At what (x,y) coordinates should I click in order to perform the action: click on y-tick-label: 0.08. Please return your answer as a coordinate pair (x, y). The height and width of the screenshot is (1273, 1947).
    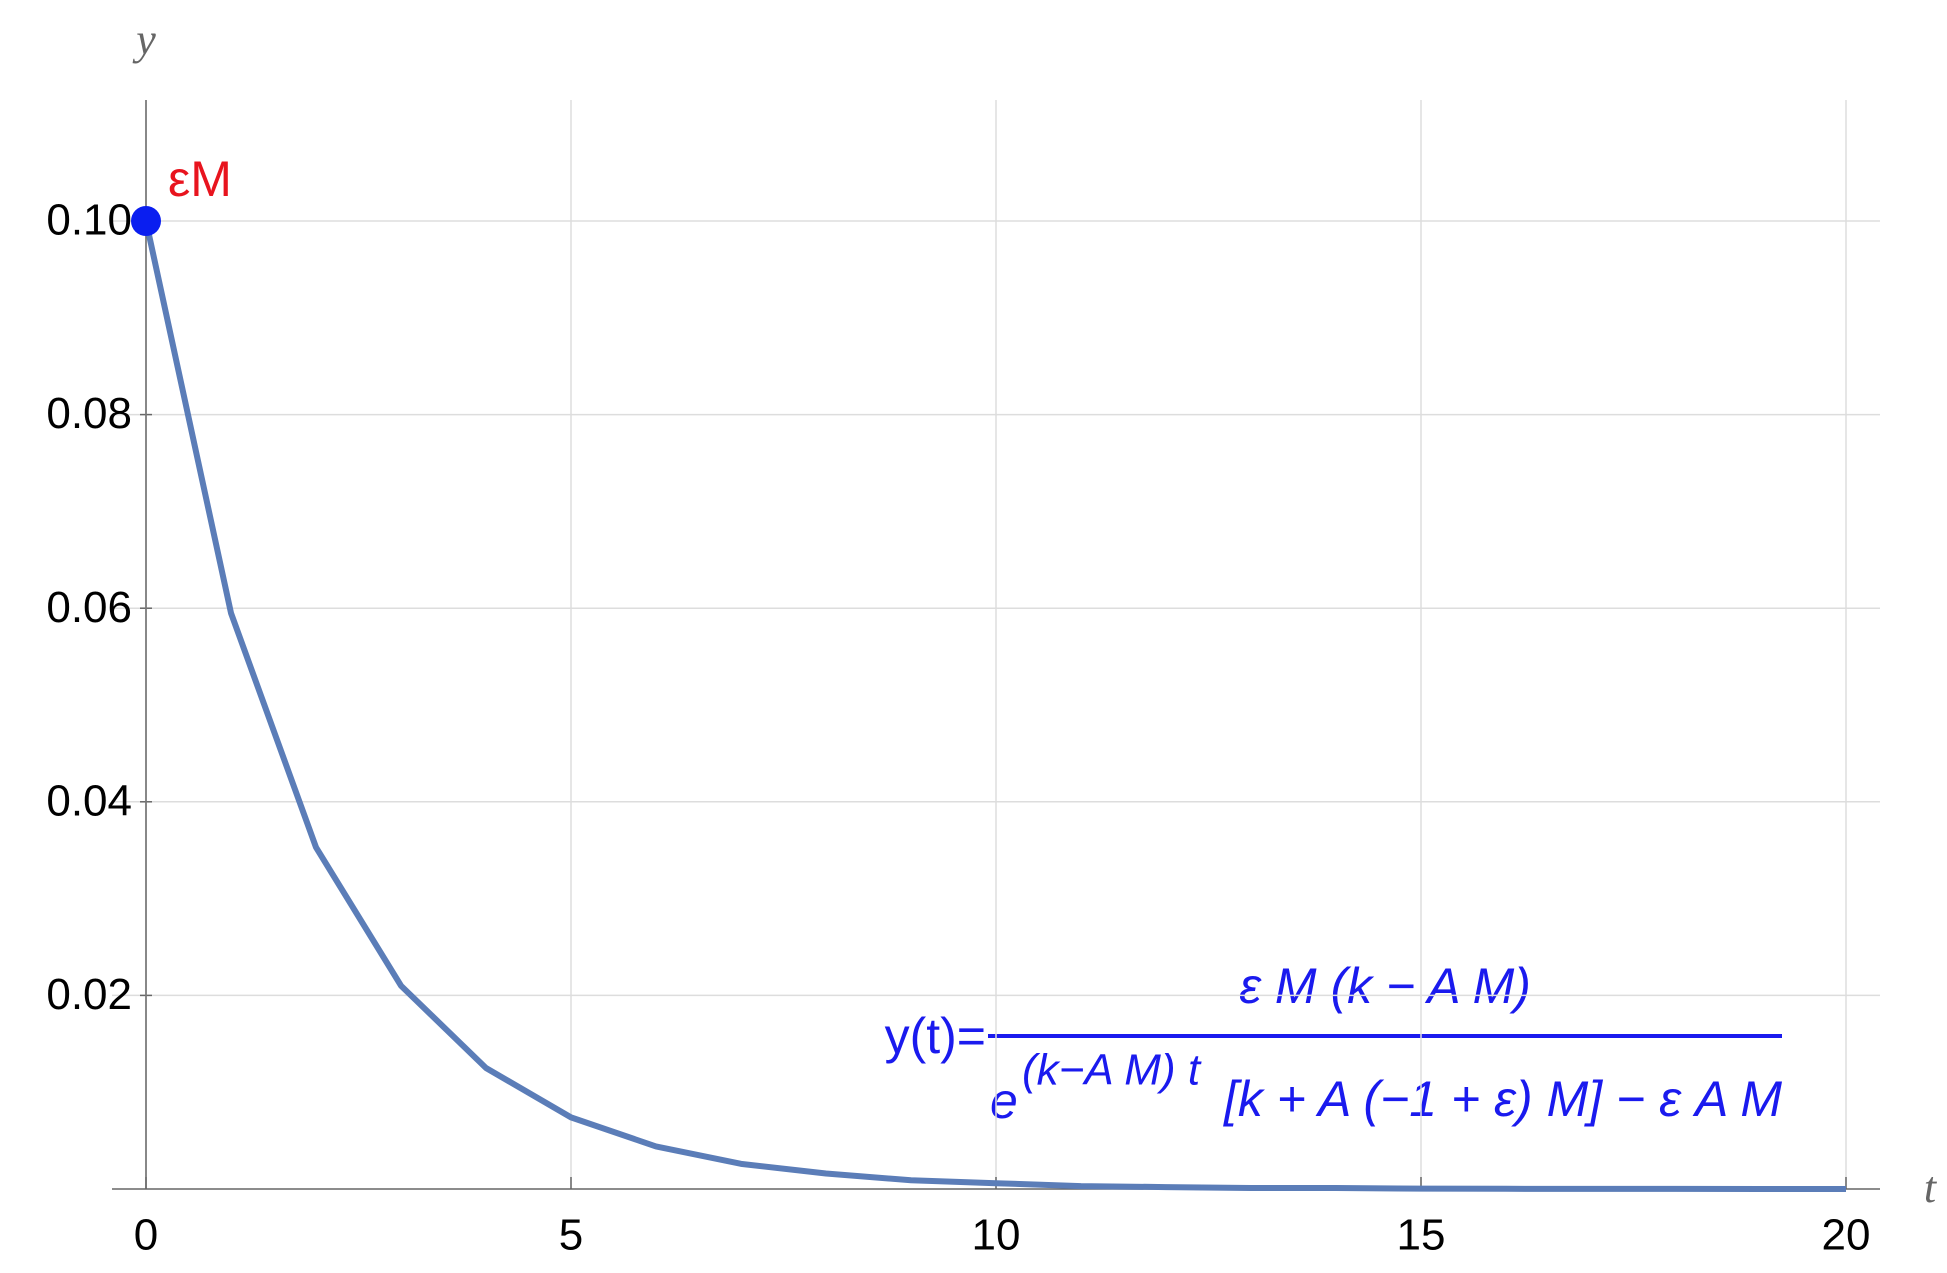
    Looking at the image, I should click on (89, 413).